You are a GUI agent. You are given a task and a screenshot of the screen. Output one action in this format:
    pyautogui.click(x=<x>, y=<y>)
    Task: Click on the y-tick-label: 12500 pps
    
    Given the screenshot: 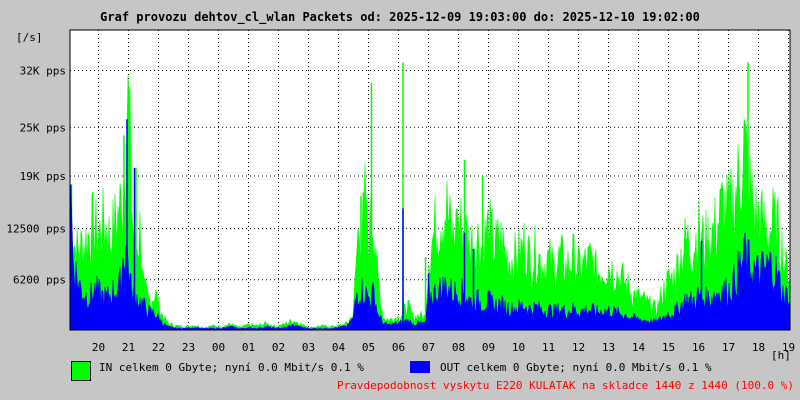 What is the action you would take?
    pyautogui.click(x=36, y=229)
    